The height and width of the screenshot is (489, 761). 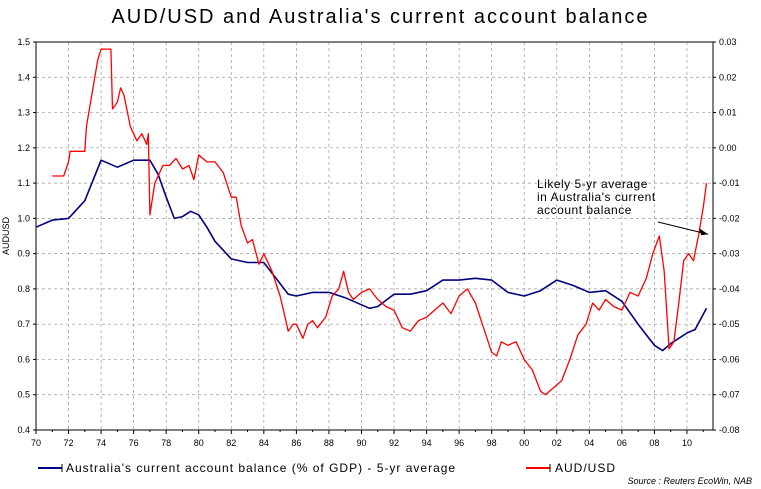 I want to click on x-tick-label: 80, so click(x=199, y=443).